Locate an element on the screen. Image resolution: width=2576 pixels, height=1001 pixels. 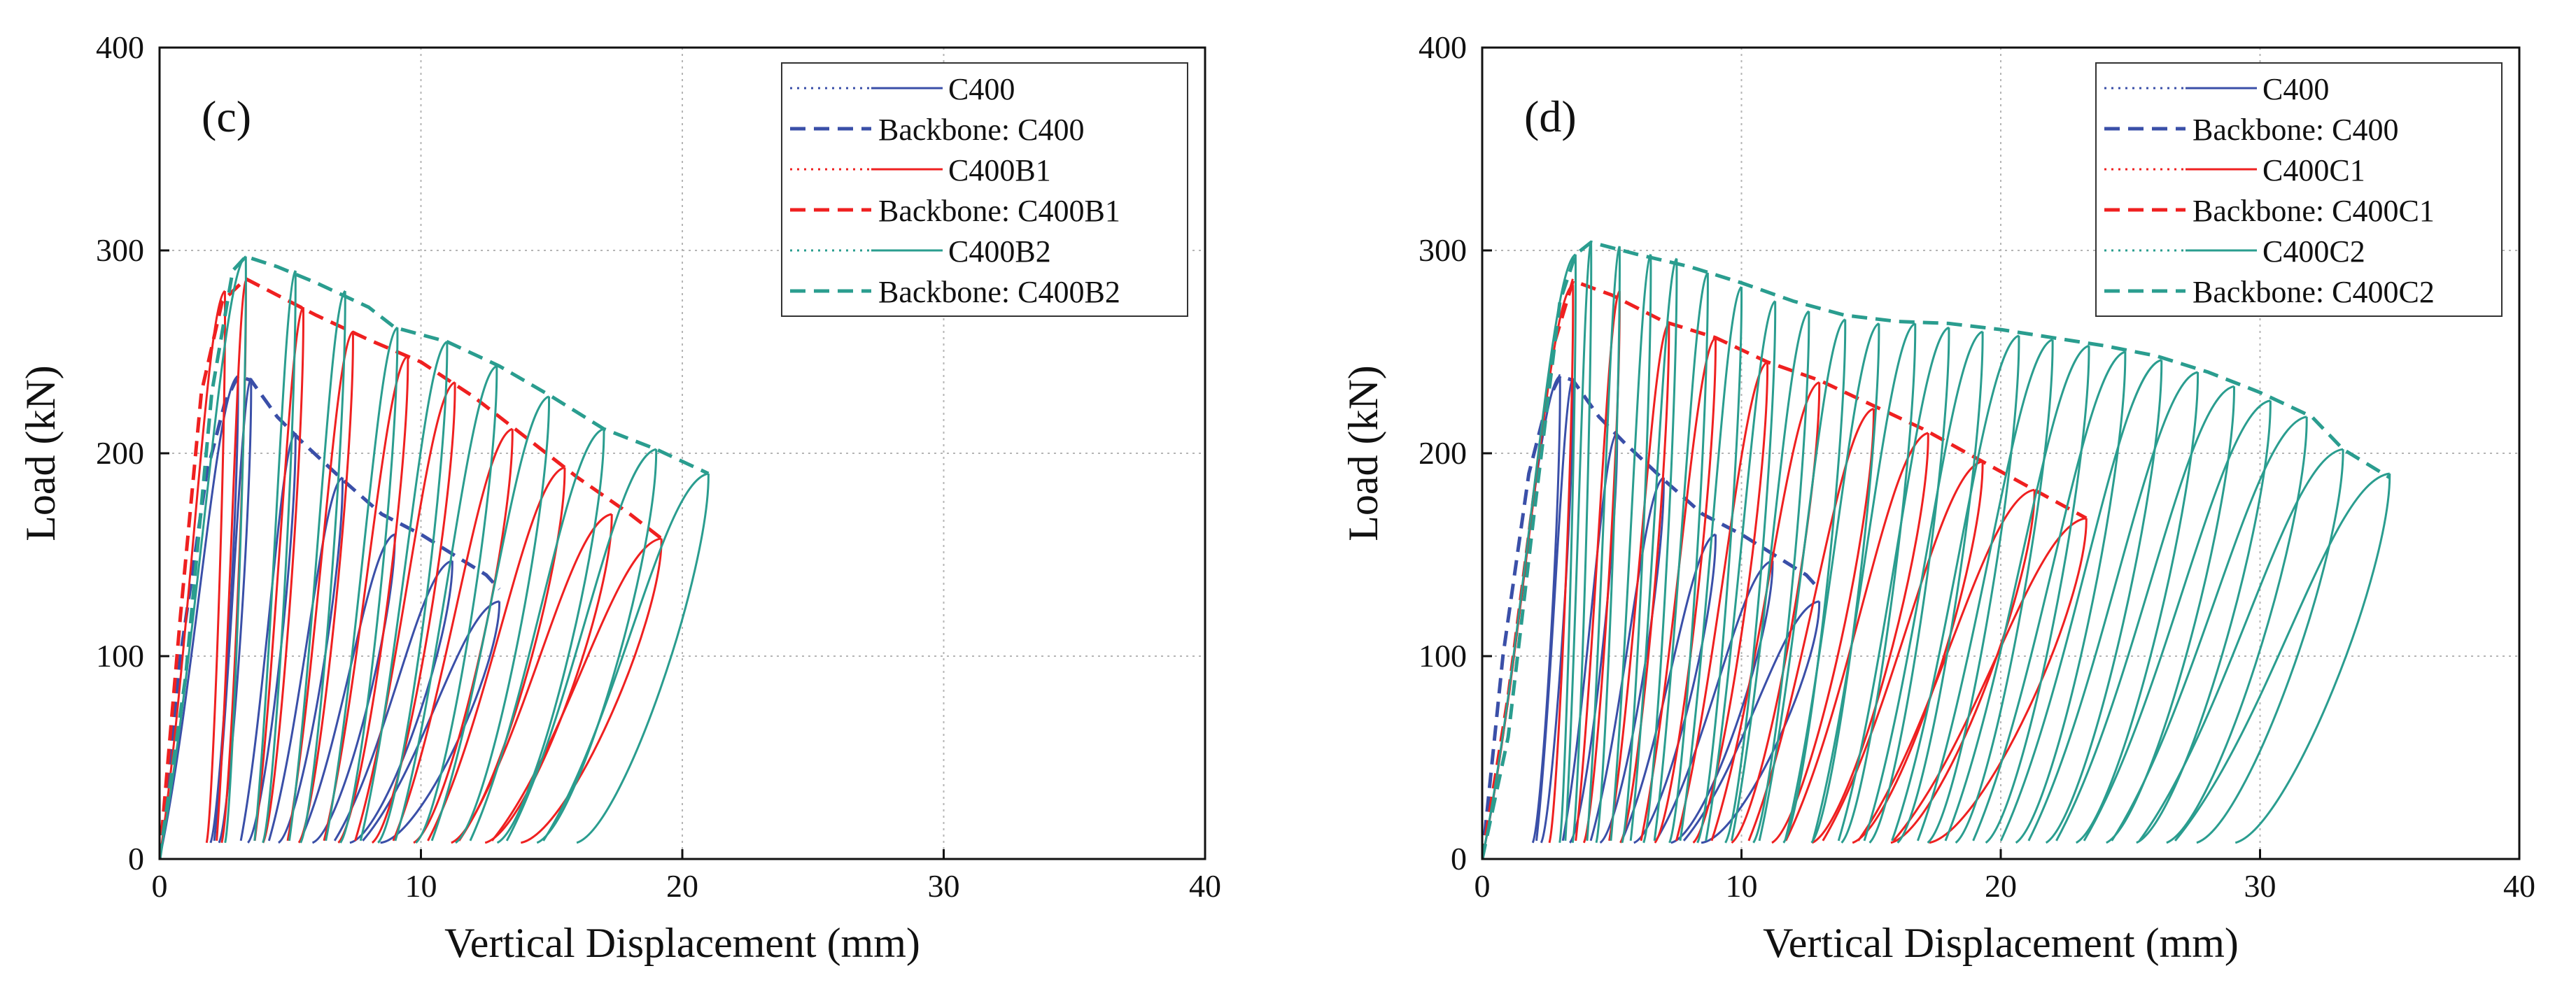
y-axis-label: Load (kN) is located at coordinates (1363, 453).